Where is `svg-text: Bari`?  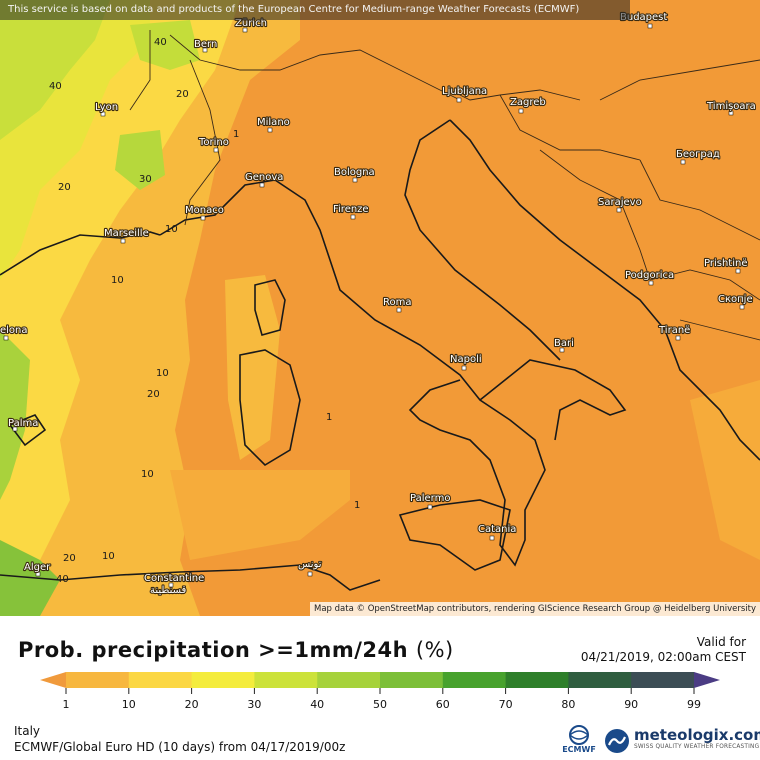 svg-text: Bari is located at coordinates (564, 343).